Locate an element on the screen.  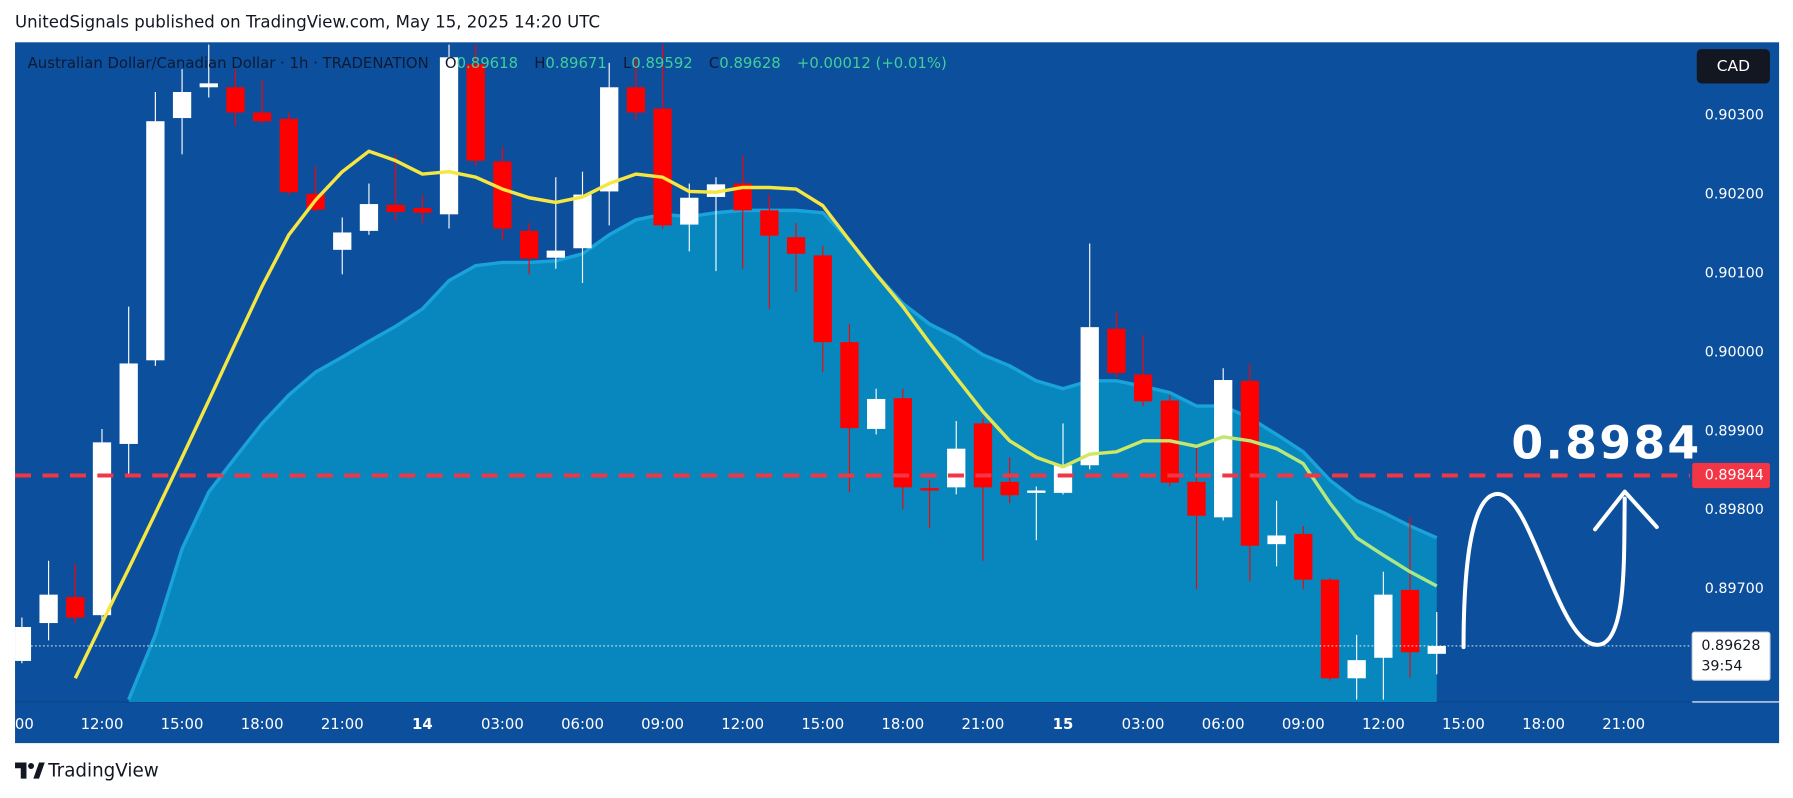
x-tick-label: :00 is located at coordinates (22, 724).